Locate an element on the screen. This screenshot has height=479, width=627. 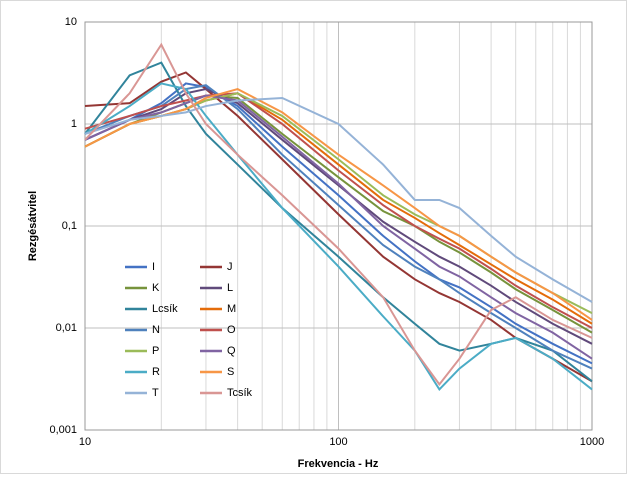
legend-label: Tcsík is located at coordinates (240, 393).